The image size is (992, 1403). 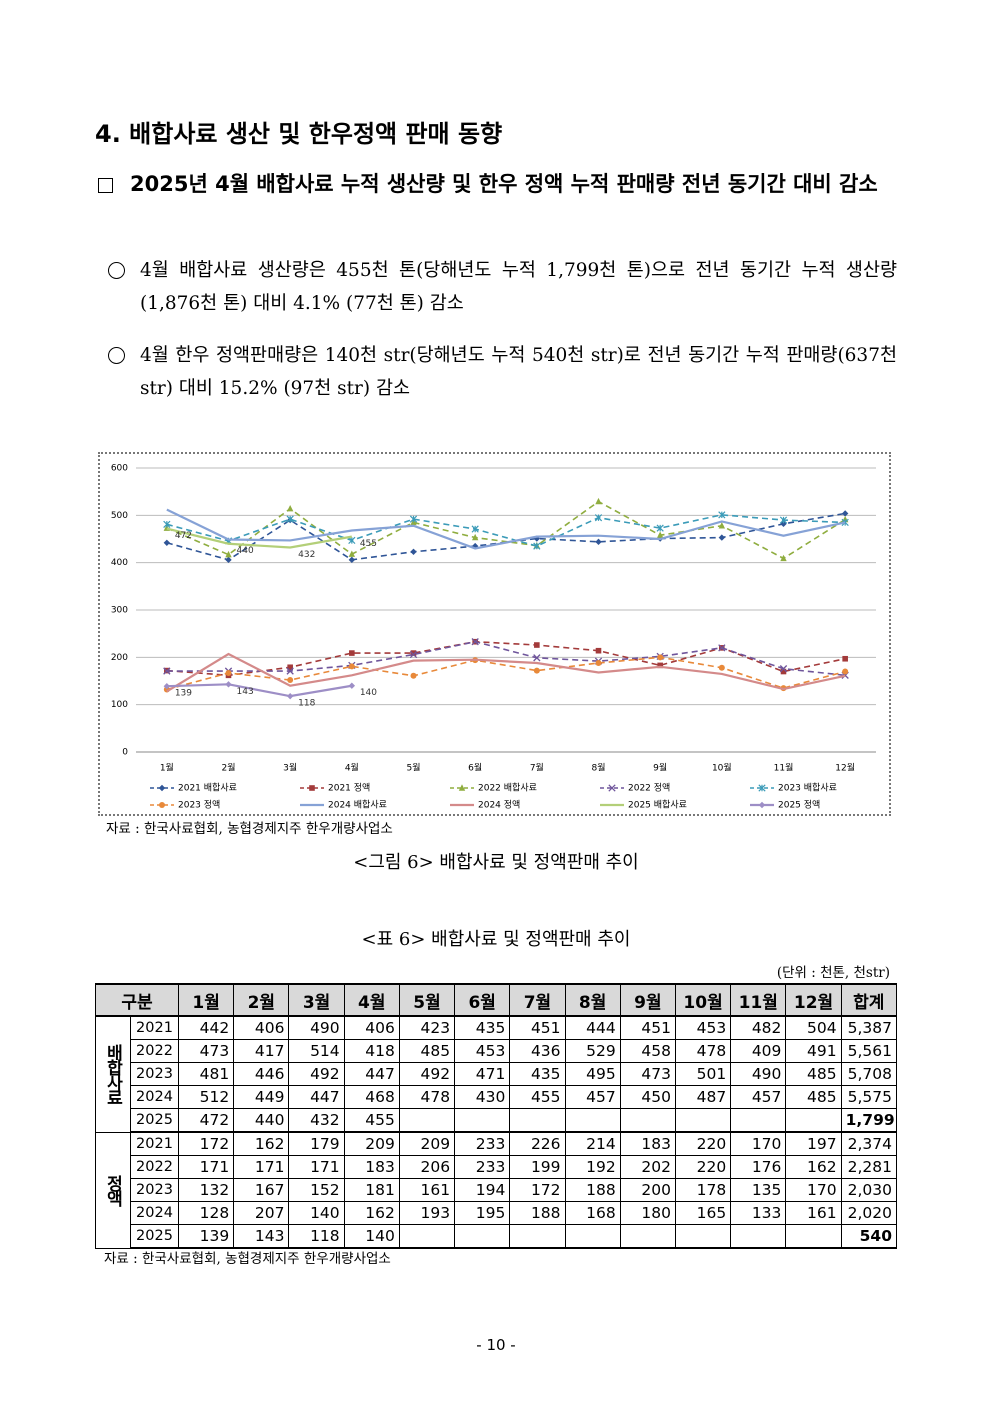 What do you see at coordinates (869, 1190) in the screenshot?
I see `table-cell: 2,030` at bounding box center [869, 1190].